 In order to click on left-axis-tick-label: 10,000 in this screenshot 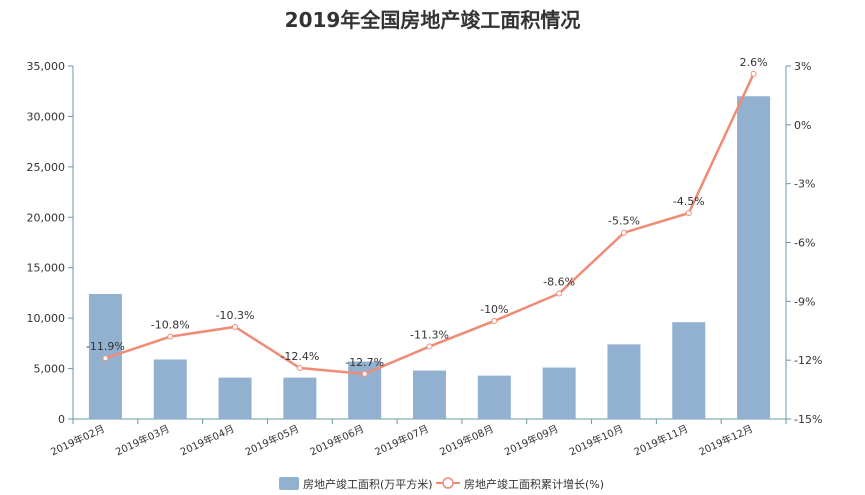, I will do `click(46, 318)`.